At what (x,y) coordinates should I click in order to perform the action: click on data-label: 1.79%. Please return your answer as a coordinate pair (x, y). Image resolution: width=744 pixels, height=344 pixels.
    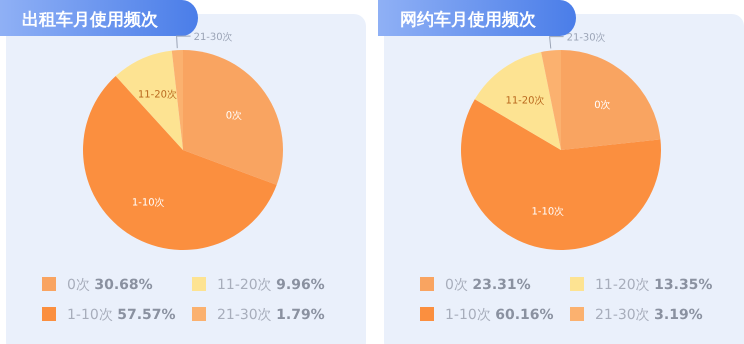
    Looking at the image, I should click on (300, 315).